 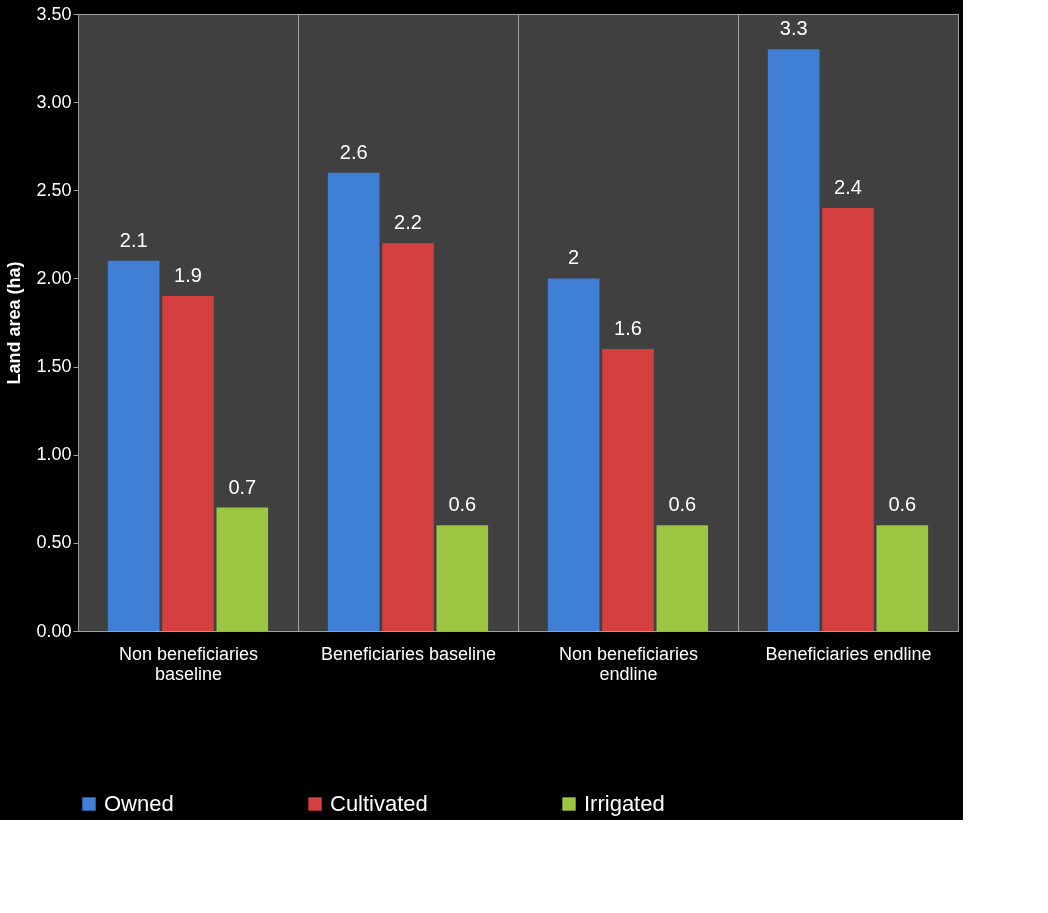 I want to click on data-label: 2.6, so click(x=353, y=151).